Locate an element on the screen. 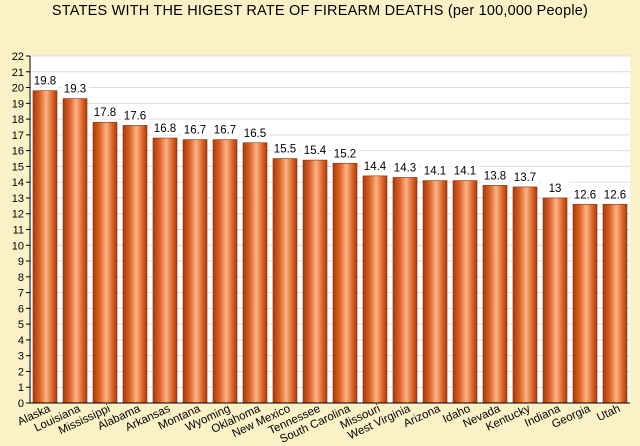  data-label: 14.3 is located at coordinates (405, 168).